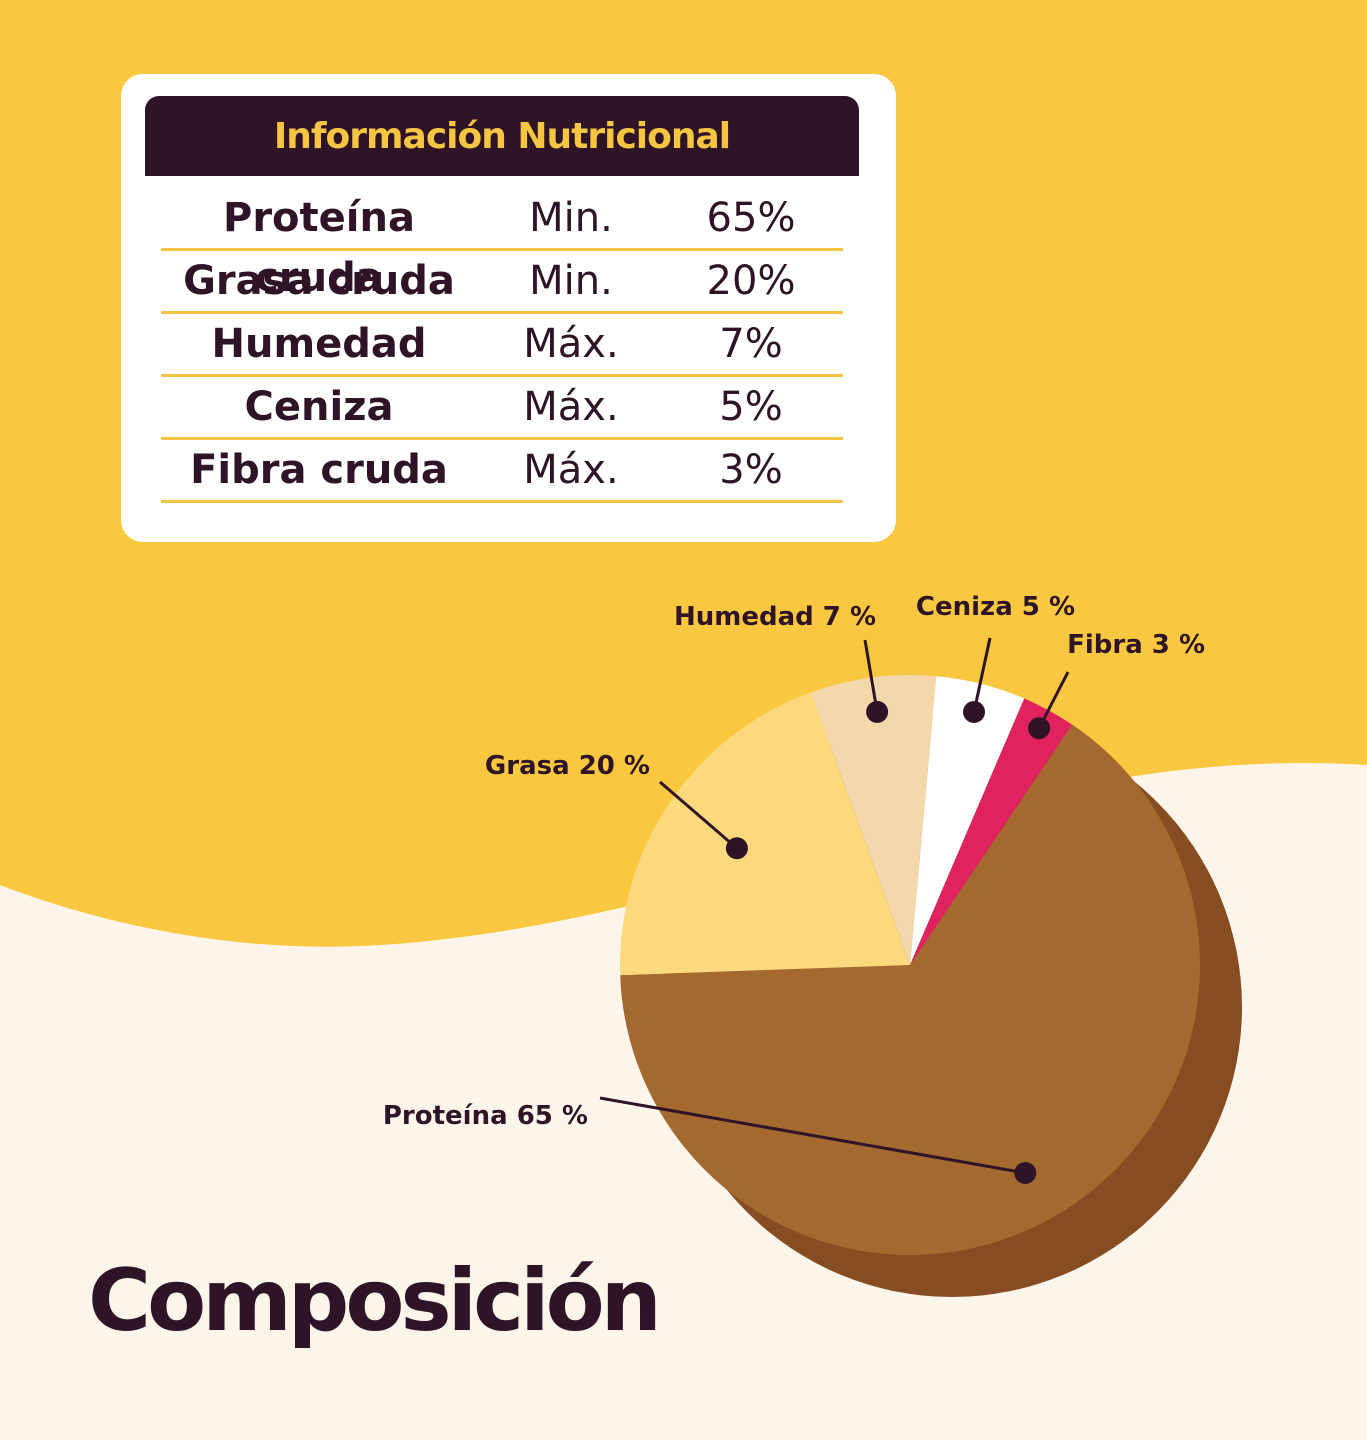 This screenshot has height=1440, width=1367. What do you see at coordinates (751, 407) in the screenshot?
I see `nutrition-value: 5%` at bounding box center [751, 407].